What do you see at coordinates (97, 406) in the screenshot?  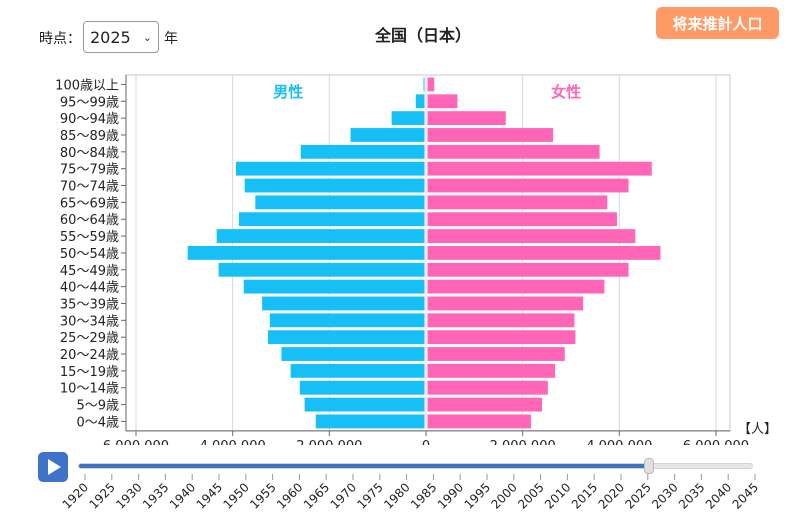 I see `y-tick-label: 5〜9歳` at bounding box center [97, 406].